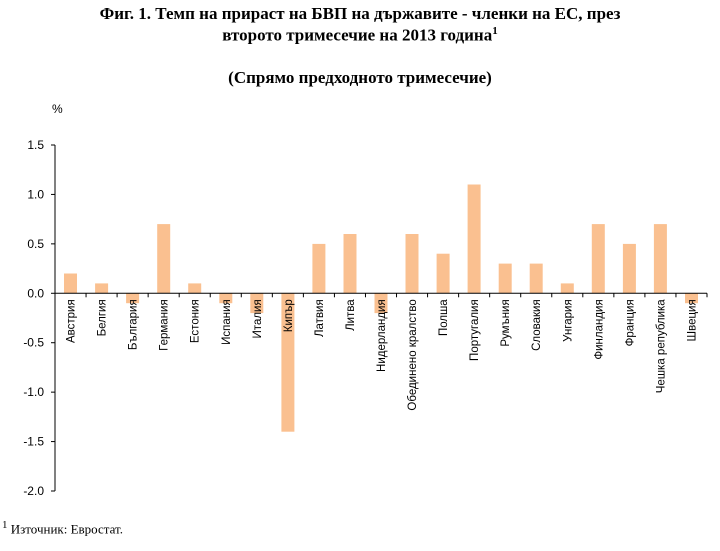 The width and height of the screenshot is (720, 551). Describe the element at coordinates (444, 317) in the screenshot. I see `x-category-label: Полша` at that location.